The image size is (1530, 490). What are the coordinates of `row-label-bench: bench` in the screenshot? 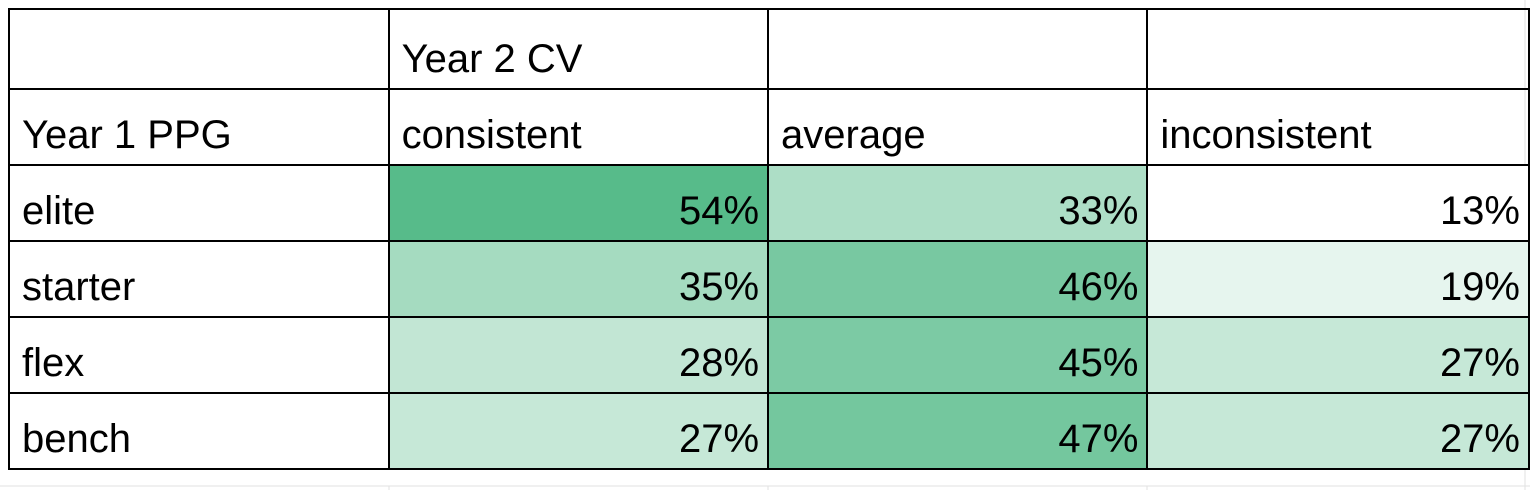 It's located at (199, 431).